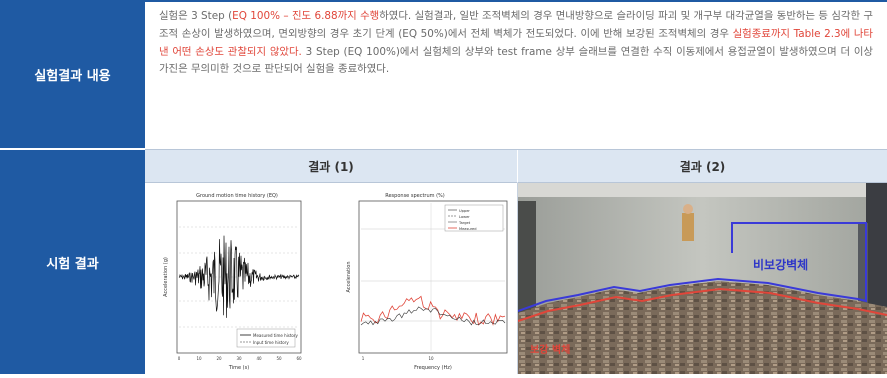 The height and width of the screenshot is (378, 887). What do you see at coordinates (516, 42) in the screenshot?
I see `description-part-3: 실험종료까지 Table 2.3에 나타낸 어떤 손상도 관찰되지 않았다.` at bounding box center [516, 42].